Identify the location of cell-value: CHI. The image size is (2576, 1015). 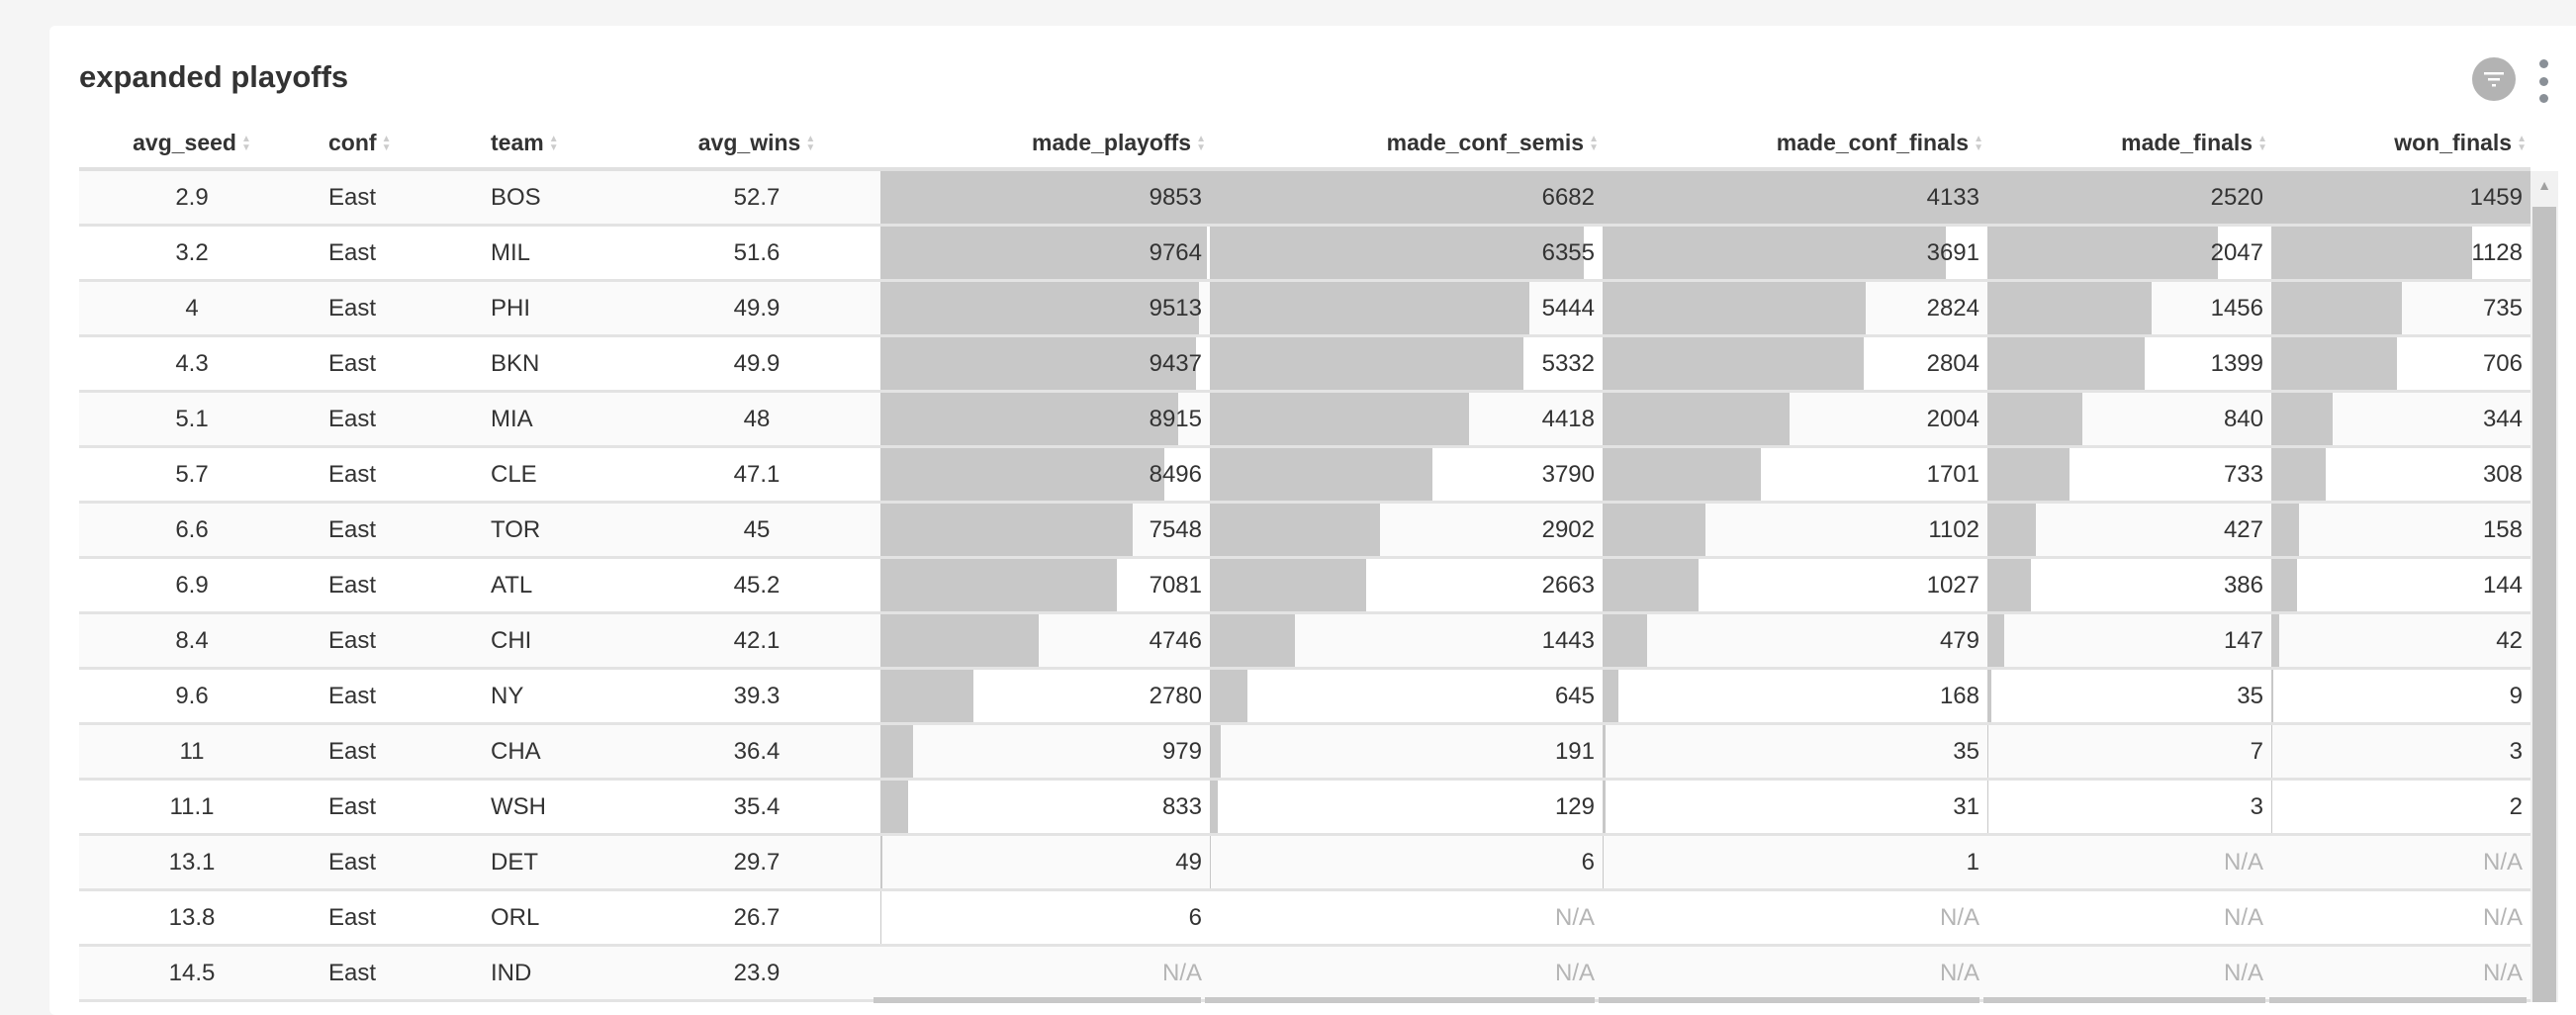
(511, 641).